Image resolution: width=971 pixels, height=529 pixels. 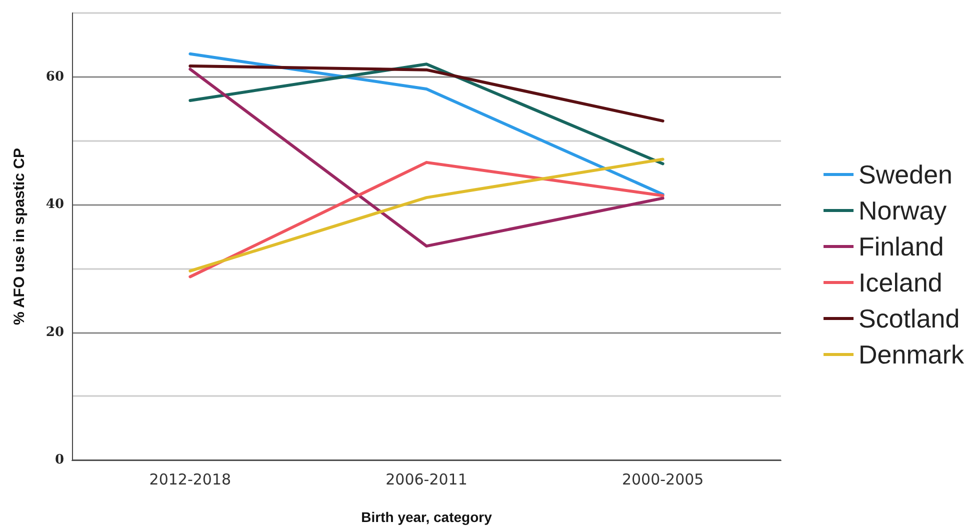 What do you see at coordinates (55, 332) in the screenshot?
I see `y-tick-label: 20` at bounding box center [55, 332].